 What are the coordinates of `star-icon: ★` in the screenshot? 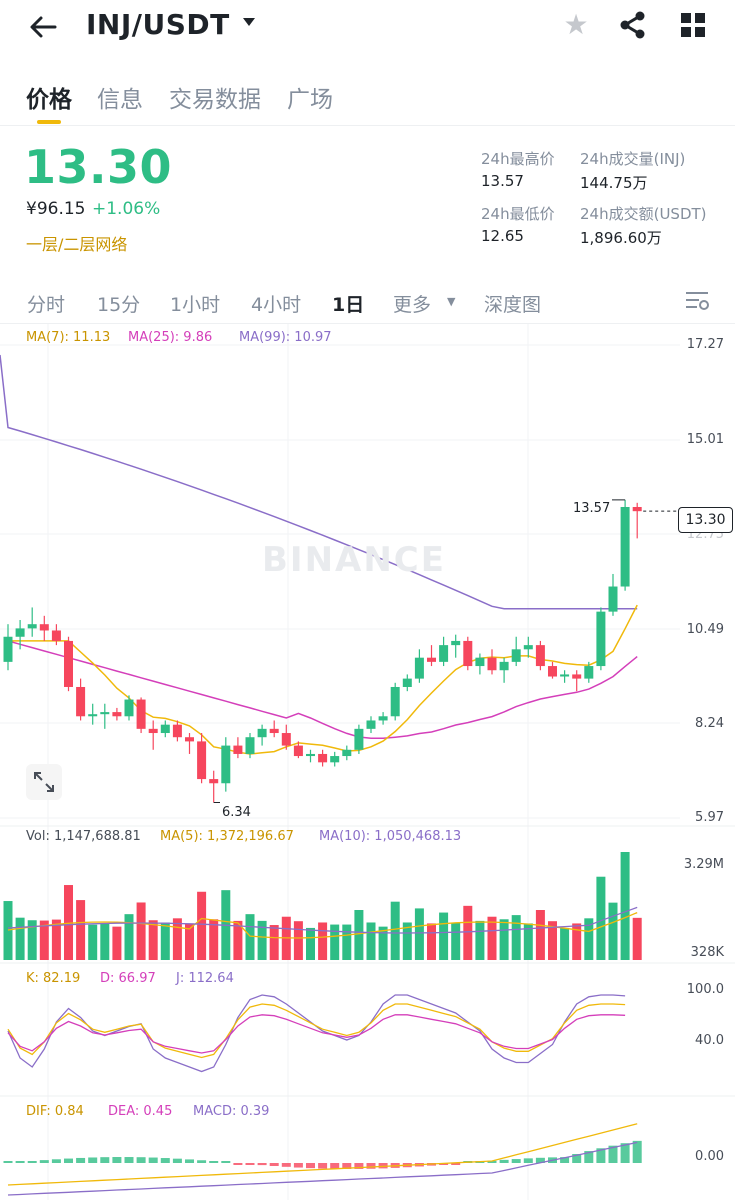 It's located at (576, 24).